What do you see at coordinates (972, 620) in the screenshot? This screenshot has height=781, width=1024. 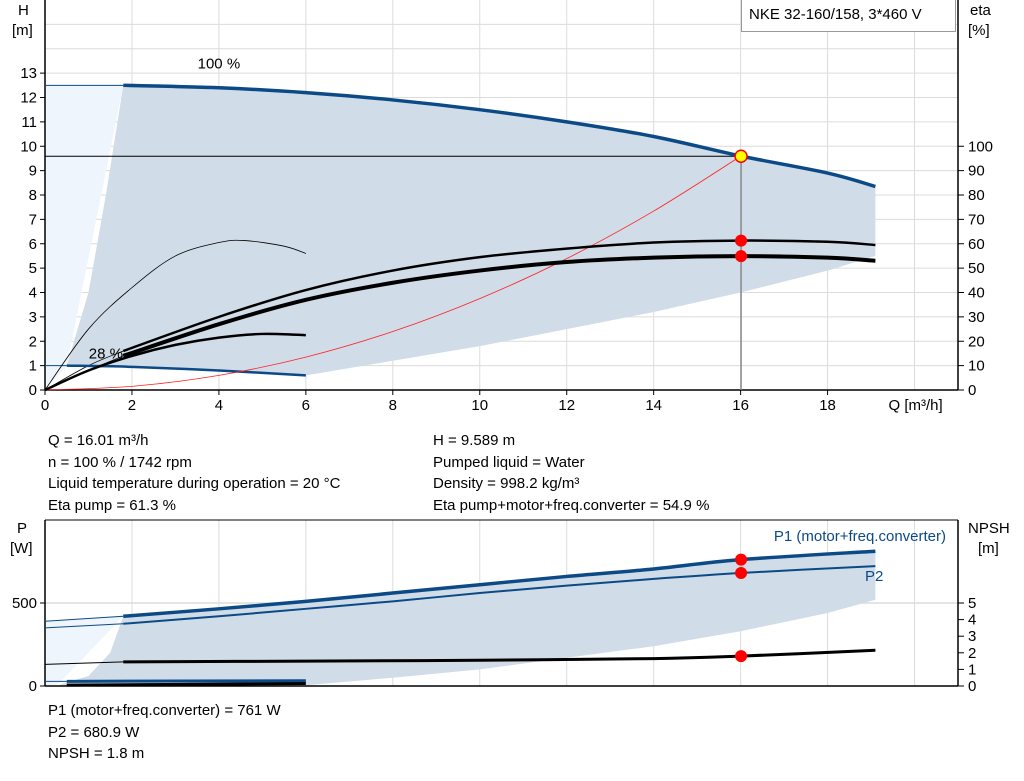 I see `npsh-tick-label: 4` at bounding box center [972, 620].